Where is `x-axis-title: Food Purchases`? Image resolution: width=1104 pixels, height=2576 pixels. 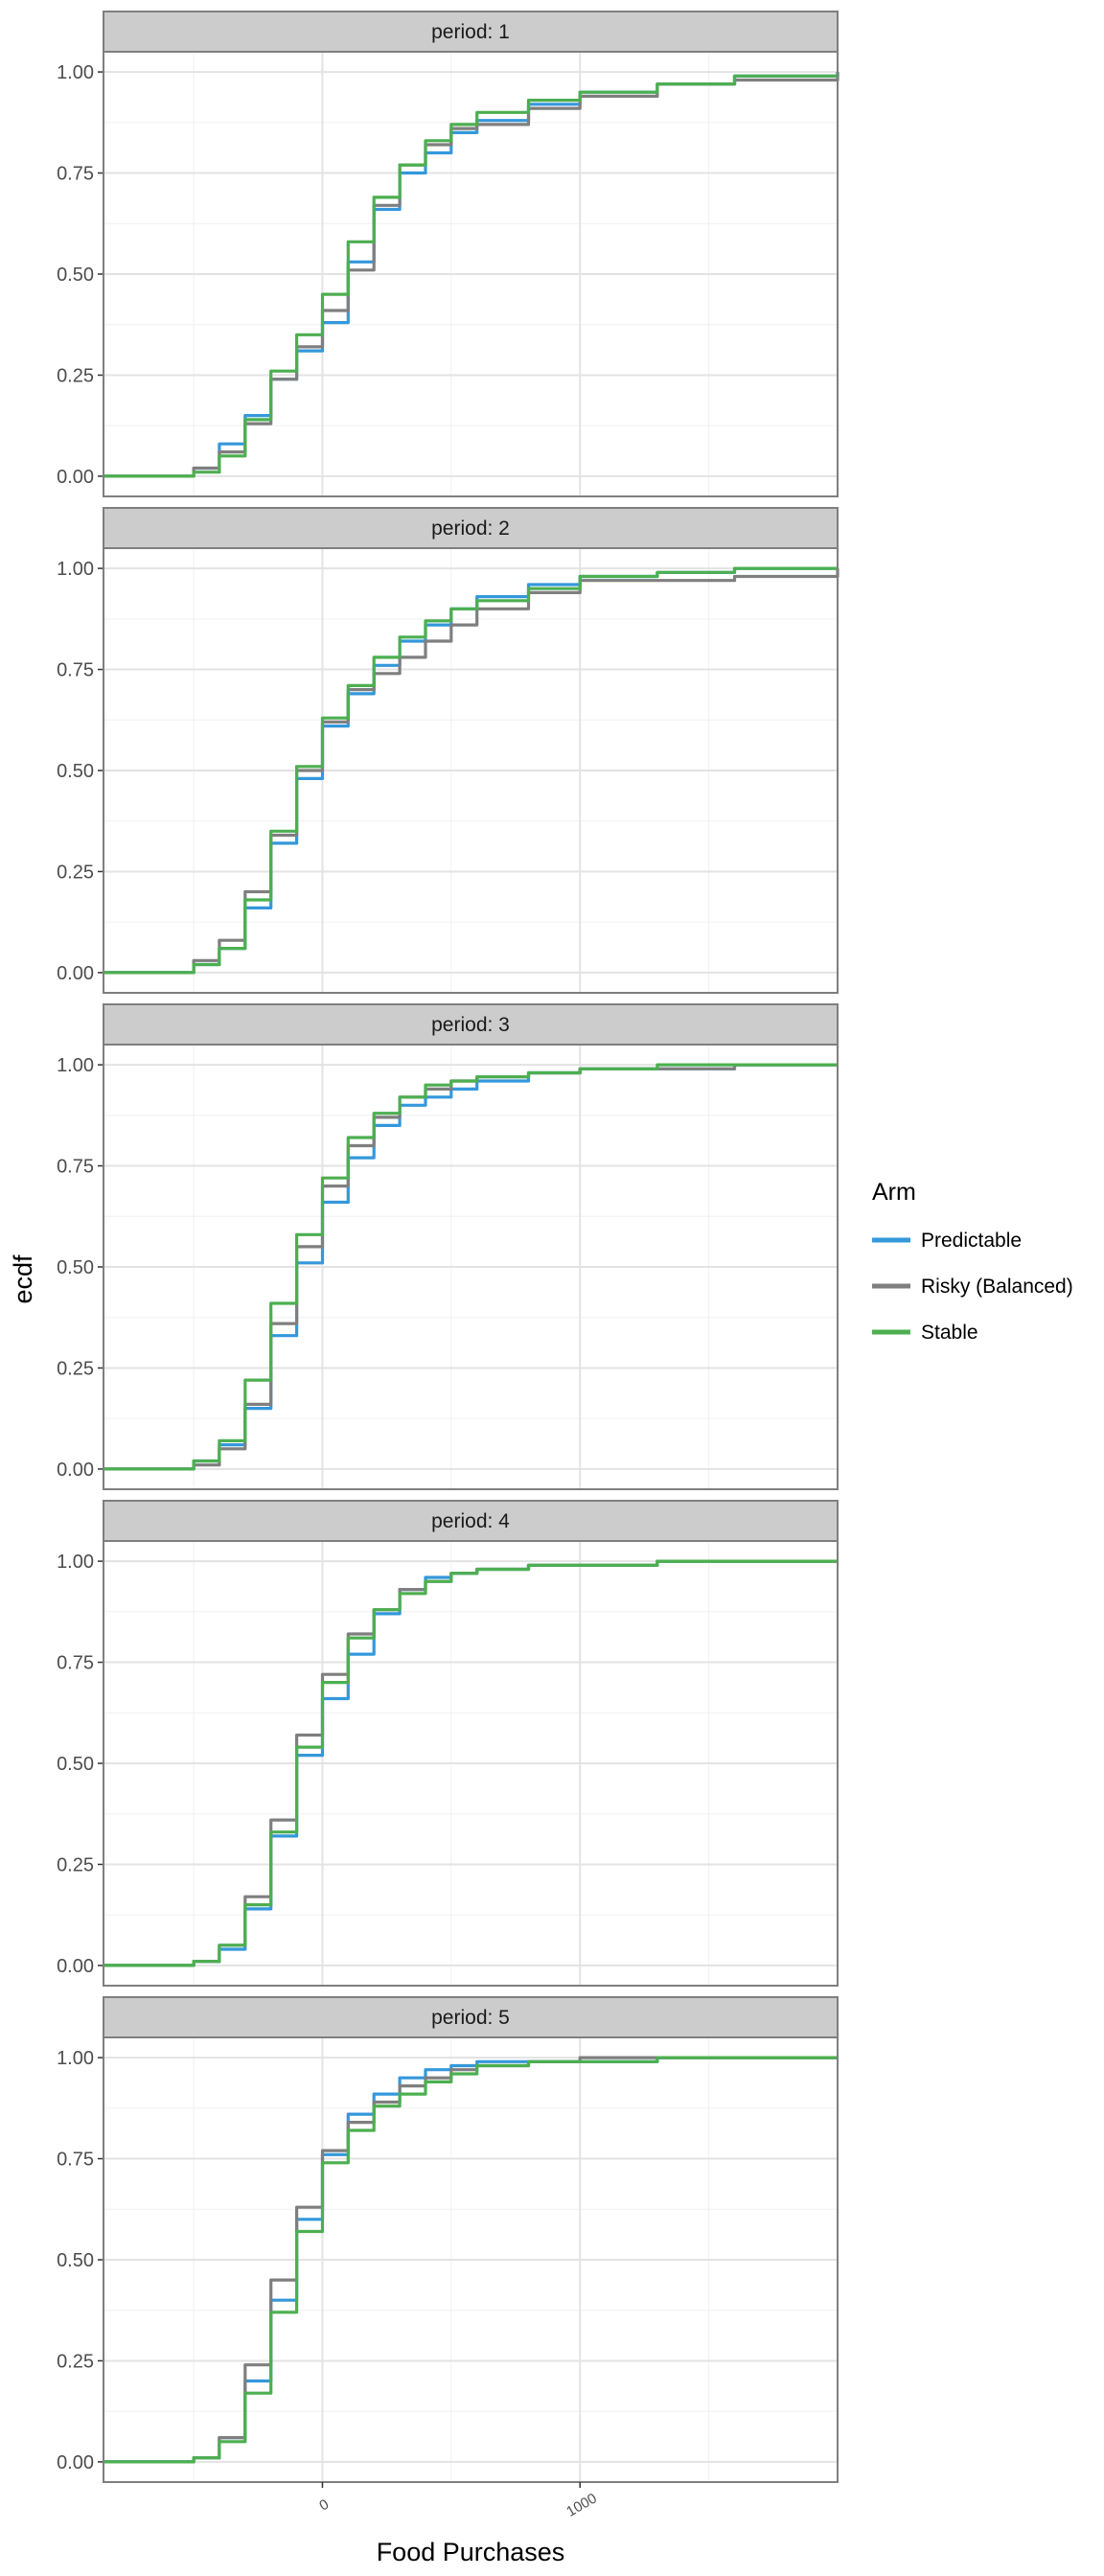
x-axis-title: Food Purchases is located at coordinates (471, 2552).